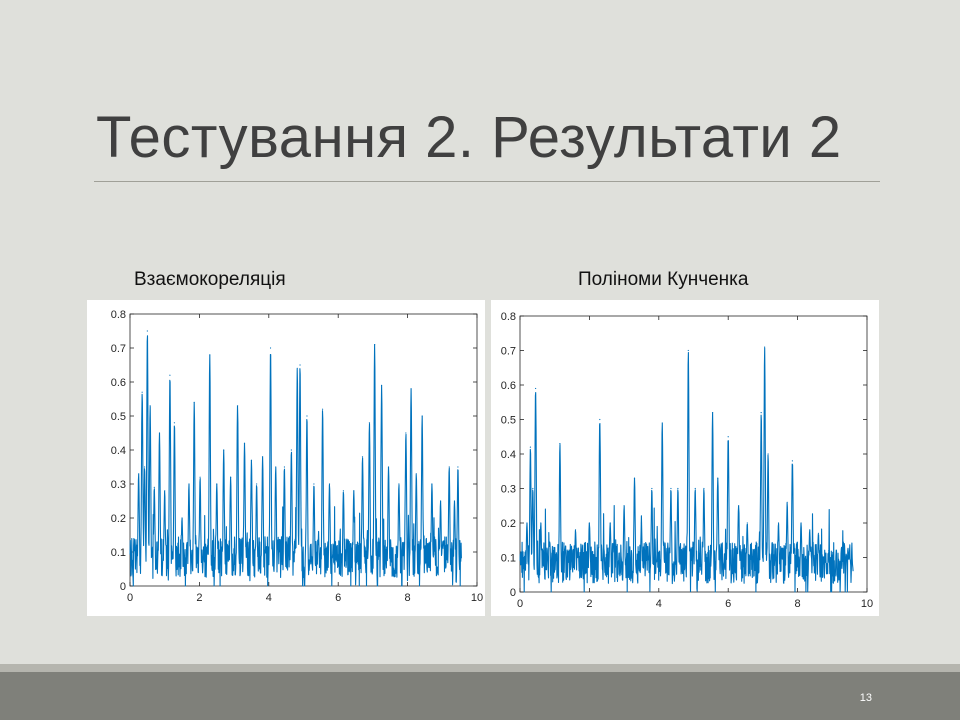  What do you see at coordinates (118, 519) in the screenshot?
I see `y-tick-label: 0.2` at bounding box center [118, 519].